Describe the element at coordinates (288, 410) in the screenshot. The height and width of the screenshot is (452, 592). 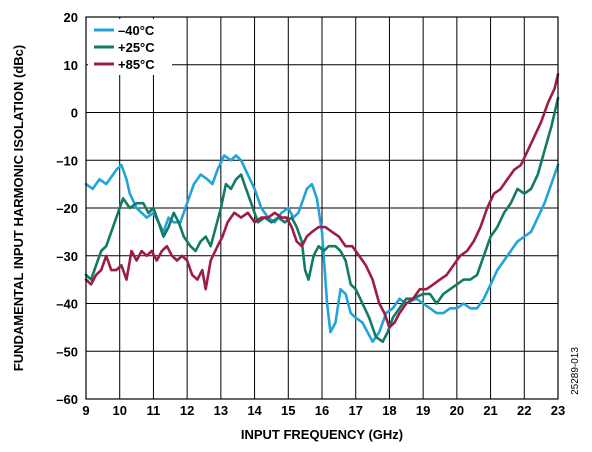
I see `x-tick-label: 15` at that location.